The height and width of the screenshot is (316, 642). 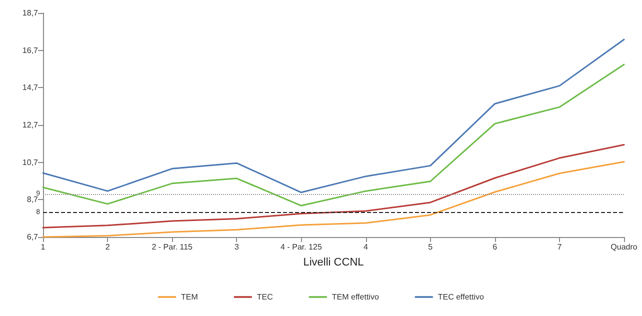 I want to click on x-tick-label: 2 - Par. 115, so click(x=173, y=247).